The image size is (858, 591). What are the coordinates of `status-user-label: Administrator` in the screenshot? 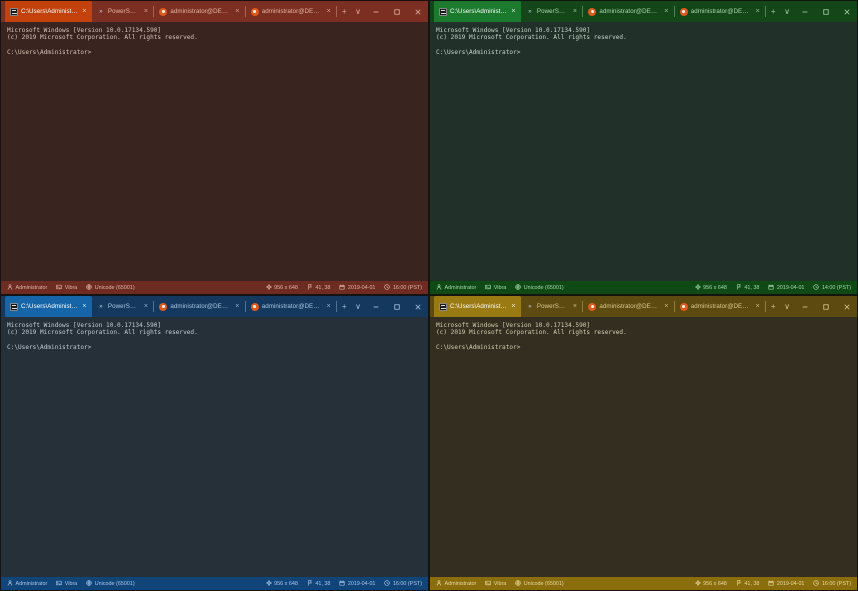 It's located at (31, 583).